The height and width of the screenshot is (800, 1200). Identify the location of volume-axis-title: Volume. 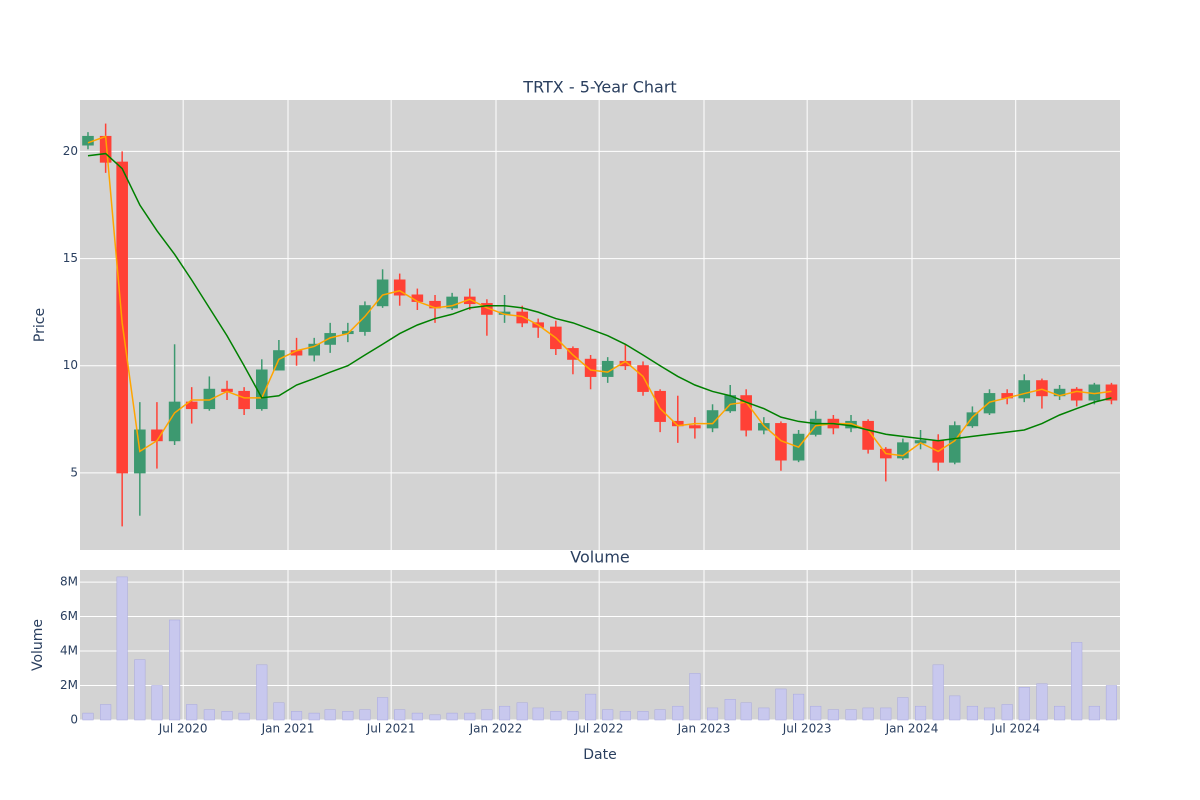
(38, 645).